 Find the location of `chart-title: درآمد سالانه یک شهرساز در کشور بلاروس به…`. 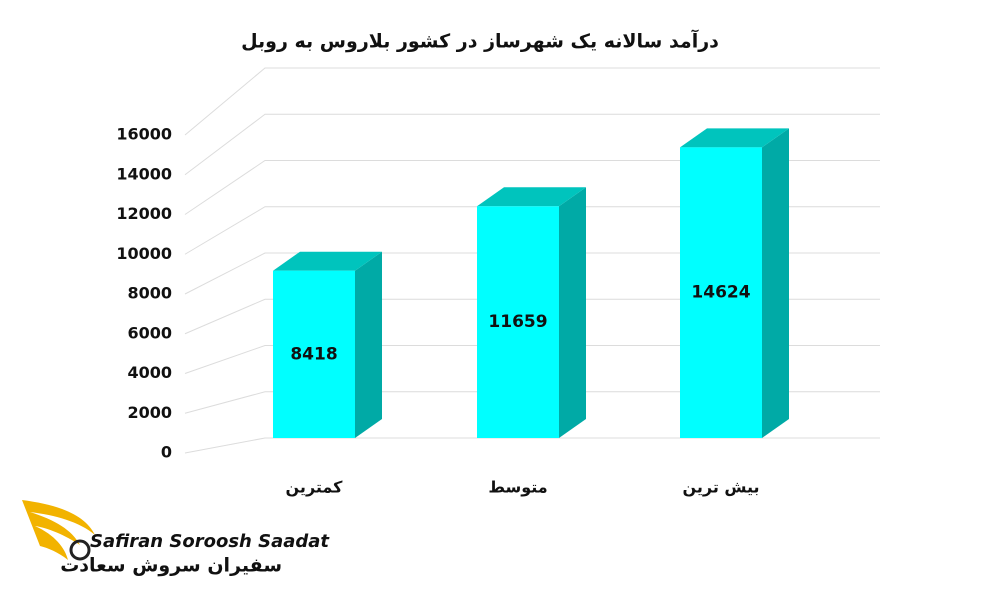

chart-title: درآمد سالانه یک شهرساز در کشور بلاروس به… is located at coordinates (480, 41).